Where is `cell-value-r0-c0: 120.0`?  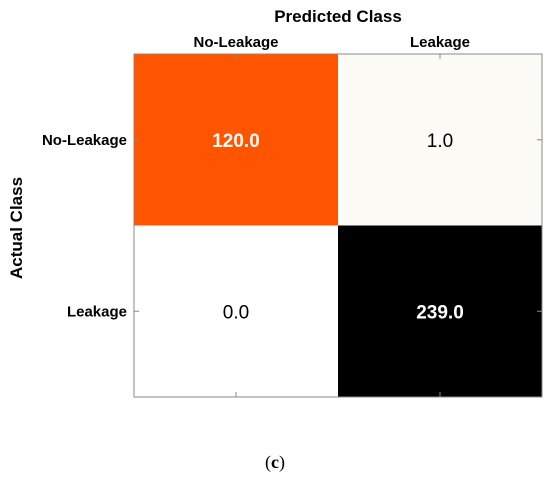 cell-value-r0-c0: 120.0 is located at coordinates (236, 141).